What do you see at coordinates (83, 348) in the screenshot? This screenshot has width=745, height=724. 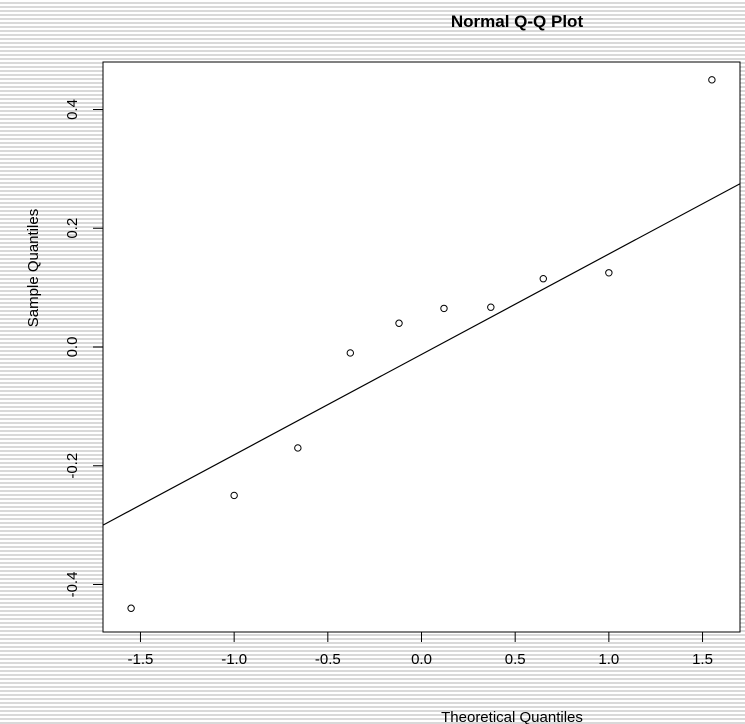 I see `y-axis: -0.4 -0.2 0.0 0.2 0.4` at bounding box center [83, 348].